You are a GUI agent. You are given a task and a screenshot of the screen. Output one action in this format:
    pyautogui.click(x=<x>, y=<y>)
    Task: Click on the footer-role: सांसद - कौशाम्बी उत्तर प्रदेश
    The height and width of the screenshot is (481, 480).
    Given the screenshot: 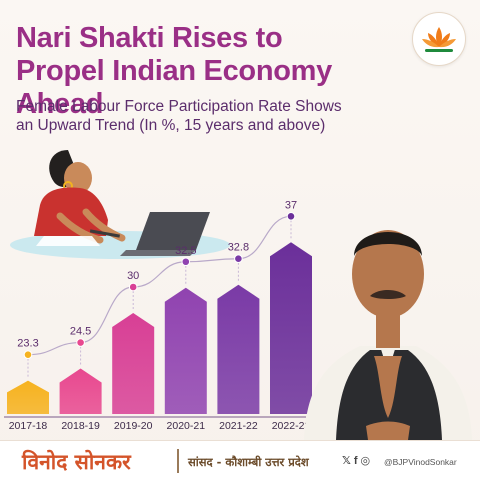 What is the action you would take?
    pyautogui.click(x=248, y=462)
    